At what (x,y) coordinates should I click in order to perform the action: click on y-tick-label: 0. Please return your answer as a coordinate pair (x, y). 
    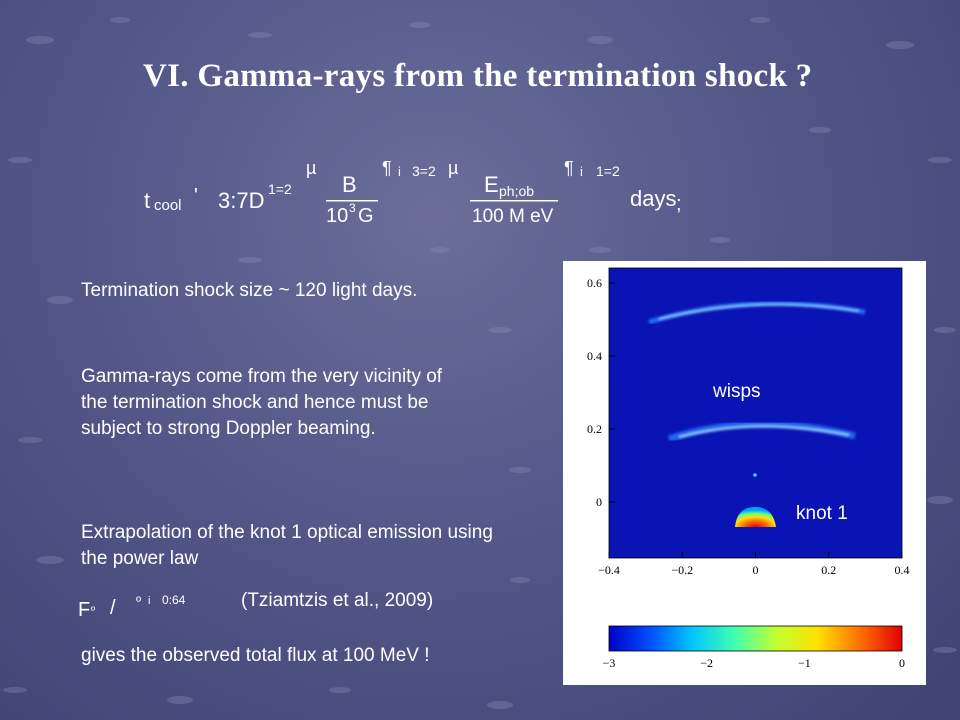
    Looking at the image, I should click on (599, 502).